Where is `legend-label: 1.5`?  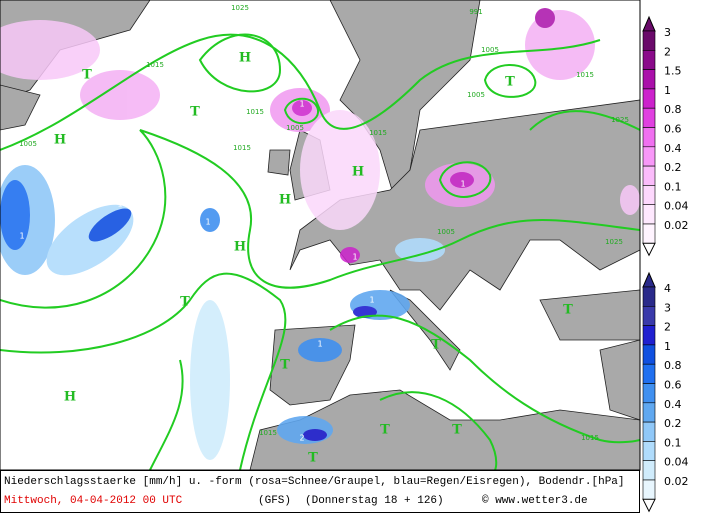 legend-label: 1.5 is located at coordinates (673, 71).